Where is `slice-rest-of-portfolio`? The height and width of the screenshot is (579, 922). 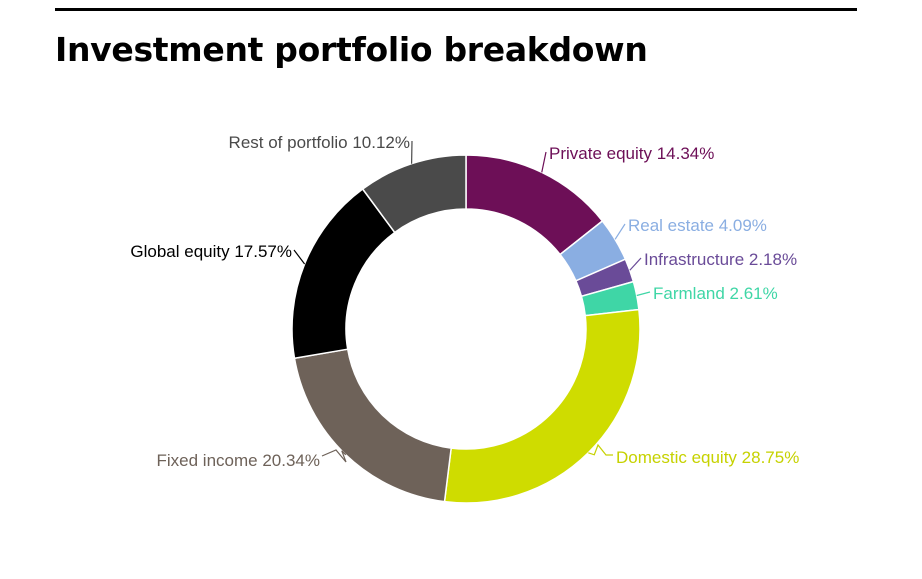
slice-rest-of-portfolio is located at coordinates (414, 194).